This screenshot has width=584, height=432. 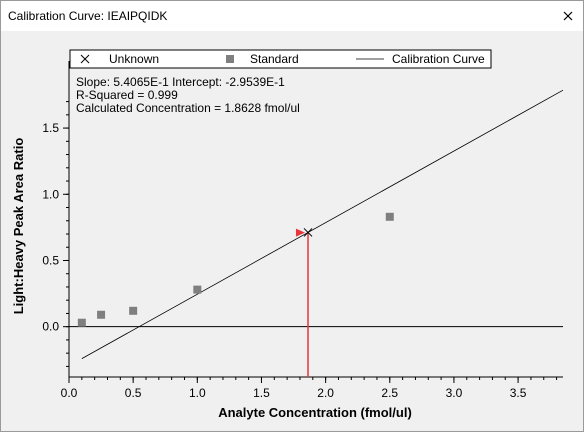 I want to click on y-tick-label: 1.5, so click(x=50, y=128).